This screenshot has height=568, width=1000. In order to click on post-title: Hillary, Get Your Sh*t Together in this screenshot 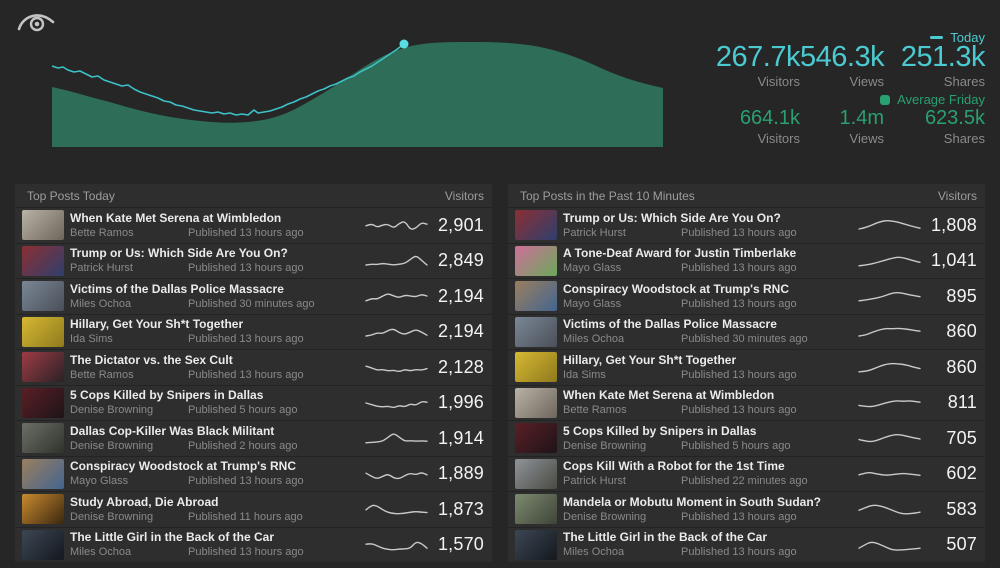, I will do `click(650, 359)`.